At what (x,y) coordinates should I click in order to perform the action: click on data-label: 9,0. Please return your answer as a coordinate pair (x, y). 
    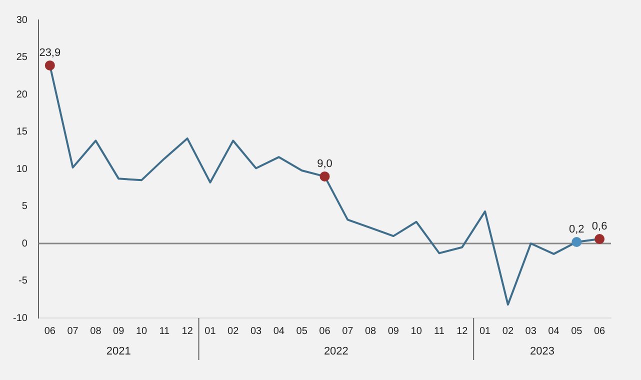
    Looking at the image, I should click on (324, 164).